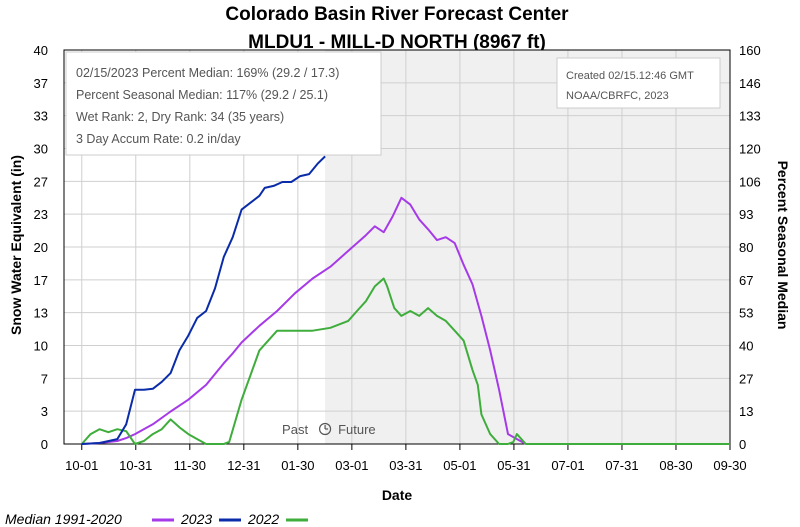 This screenshot has height=527, width=800. What do you see at coordinates (41, 50) in the screenshot?
I see `y-tick-label: 40` at bounding box center [41, 50].